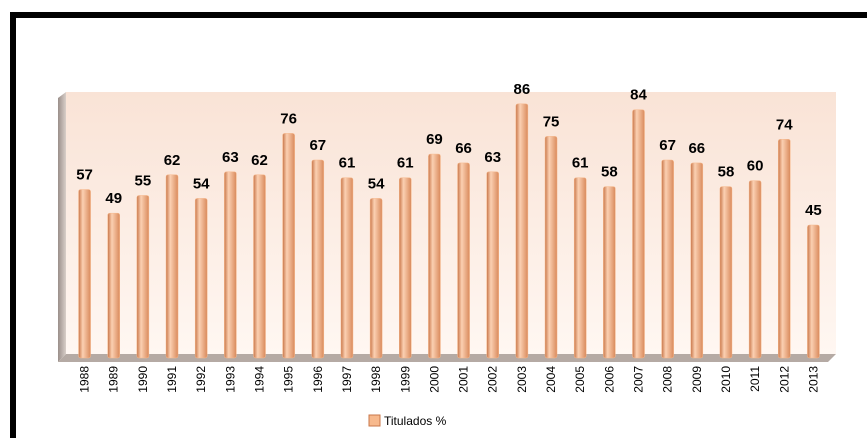 The height and width of the screenshot is (438, 867). Describe the element at coordinates (755, 379) in the screenshot. I see `x-tick-label: 2011` at that location.